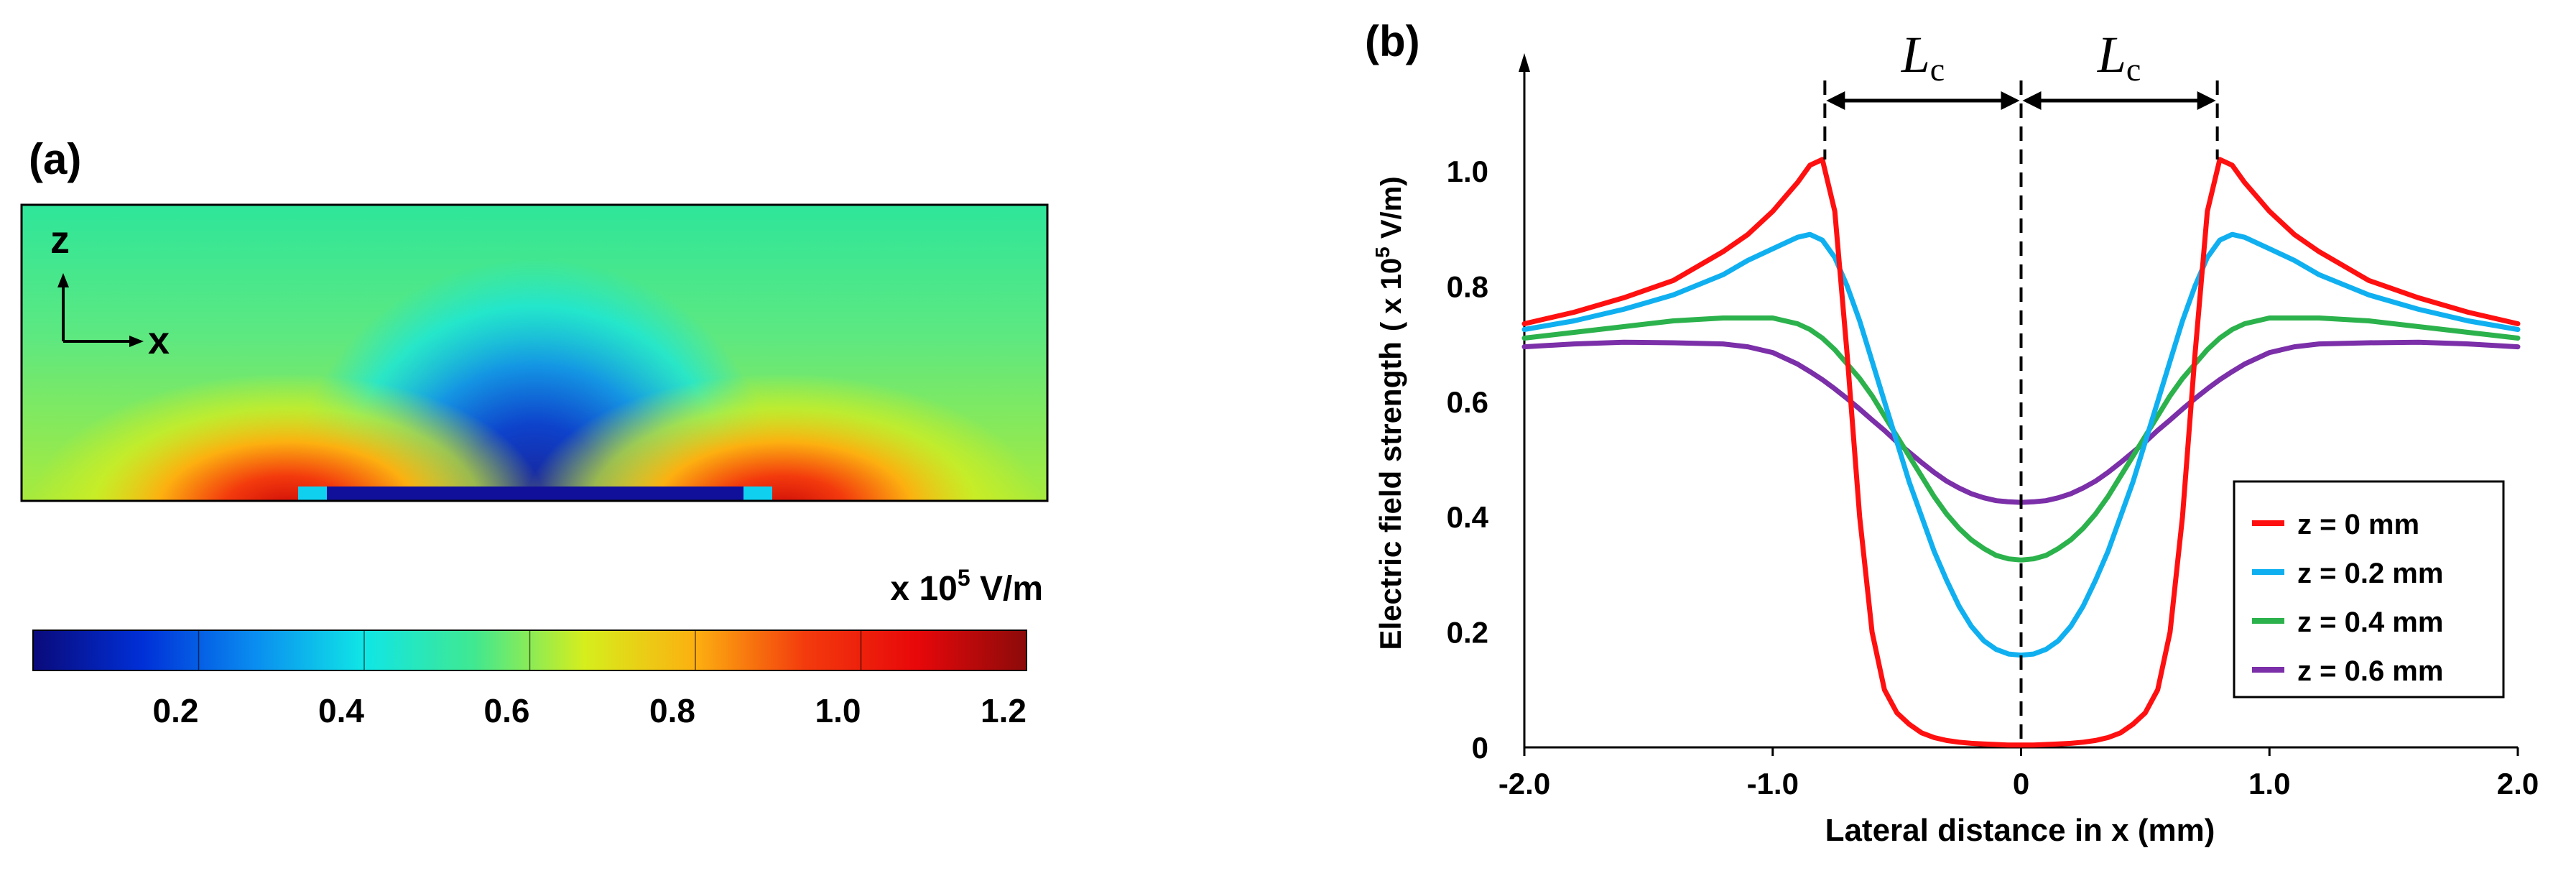 This screenshot has width=2576, height=876. I want to click on colorbar-tick-label: 1.0, so click(838, 711).